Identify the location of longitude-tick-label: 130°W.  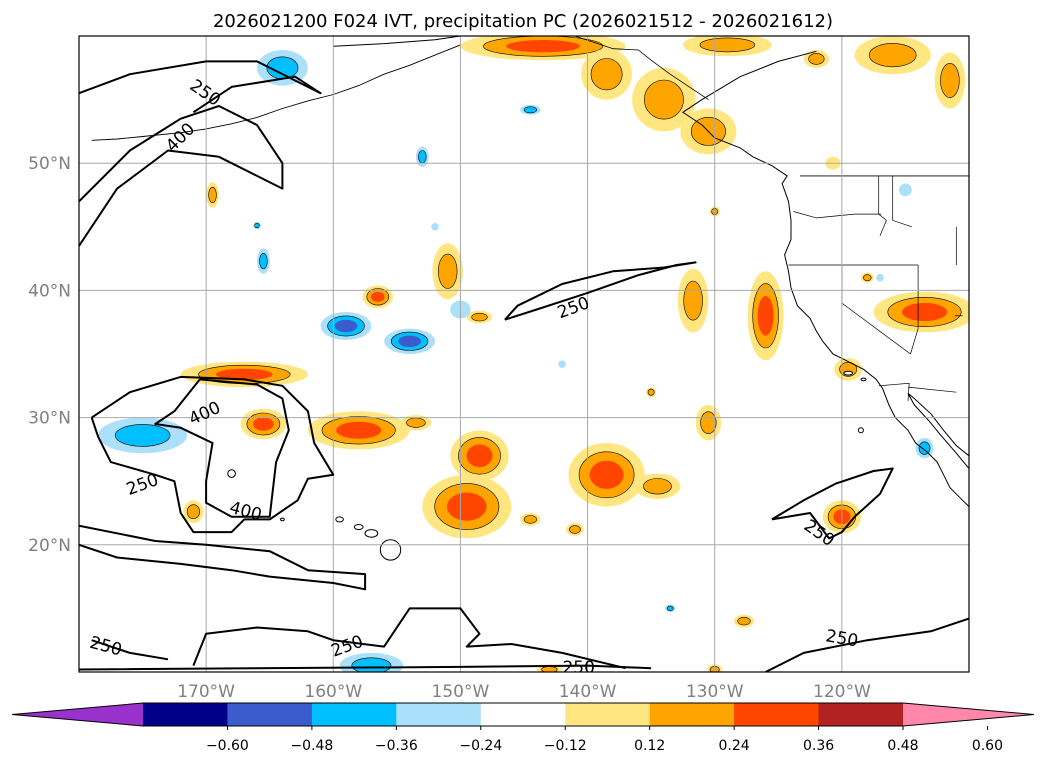
(715, 692).